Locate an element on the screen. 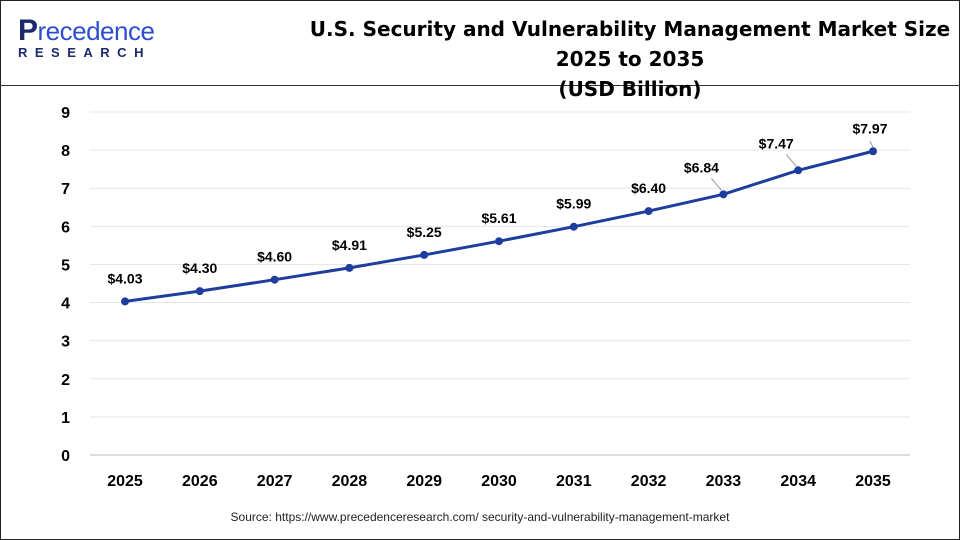 This screenshot has height=540, width=960. x-tick-label: 2025 is located at coordinates (125, 481).